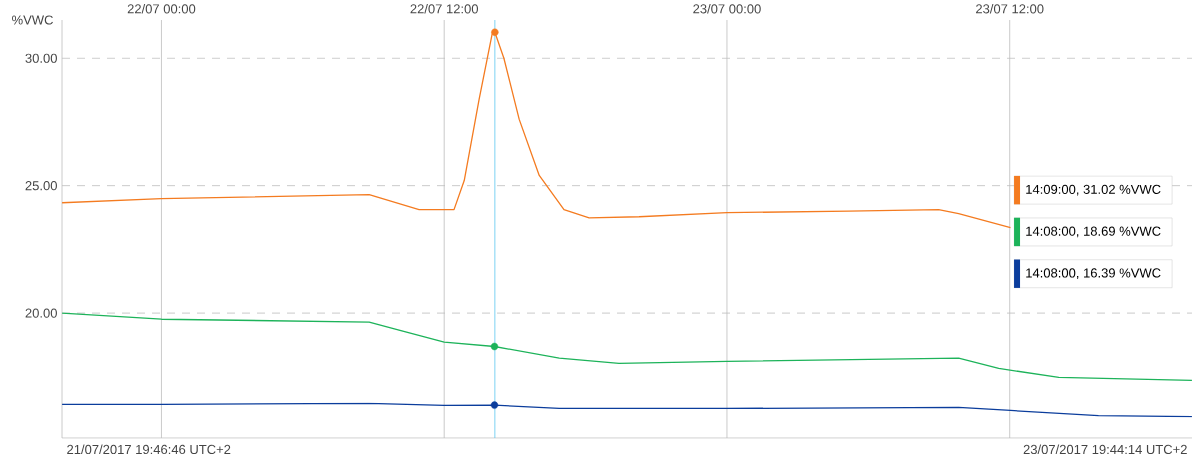 The image size is (1192, 456). What do you see at coordinates (1010, 8) in the screenshot?
I see `x-tick-label: 23/07 12:00` at bounding box center [1010, 8].